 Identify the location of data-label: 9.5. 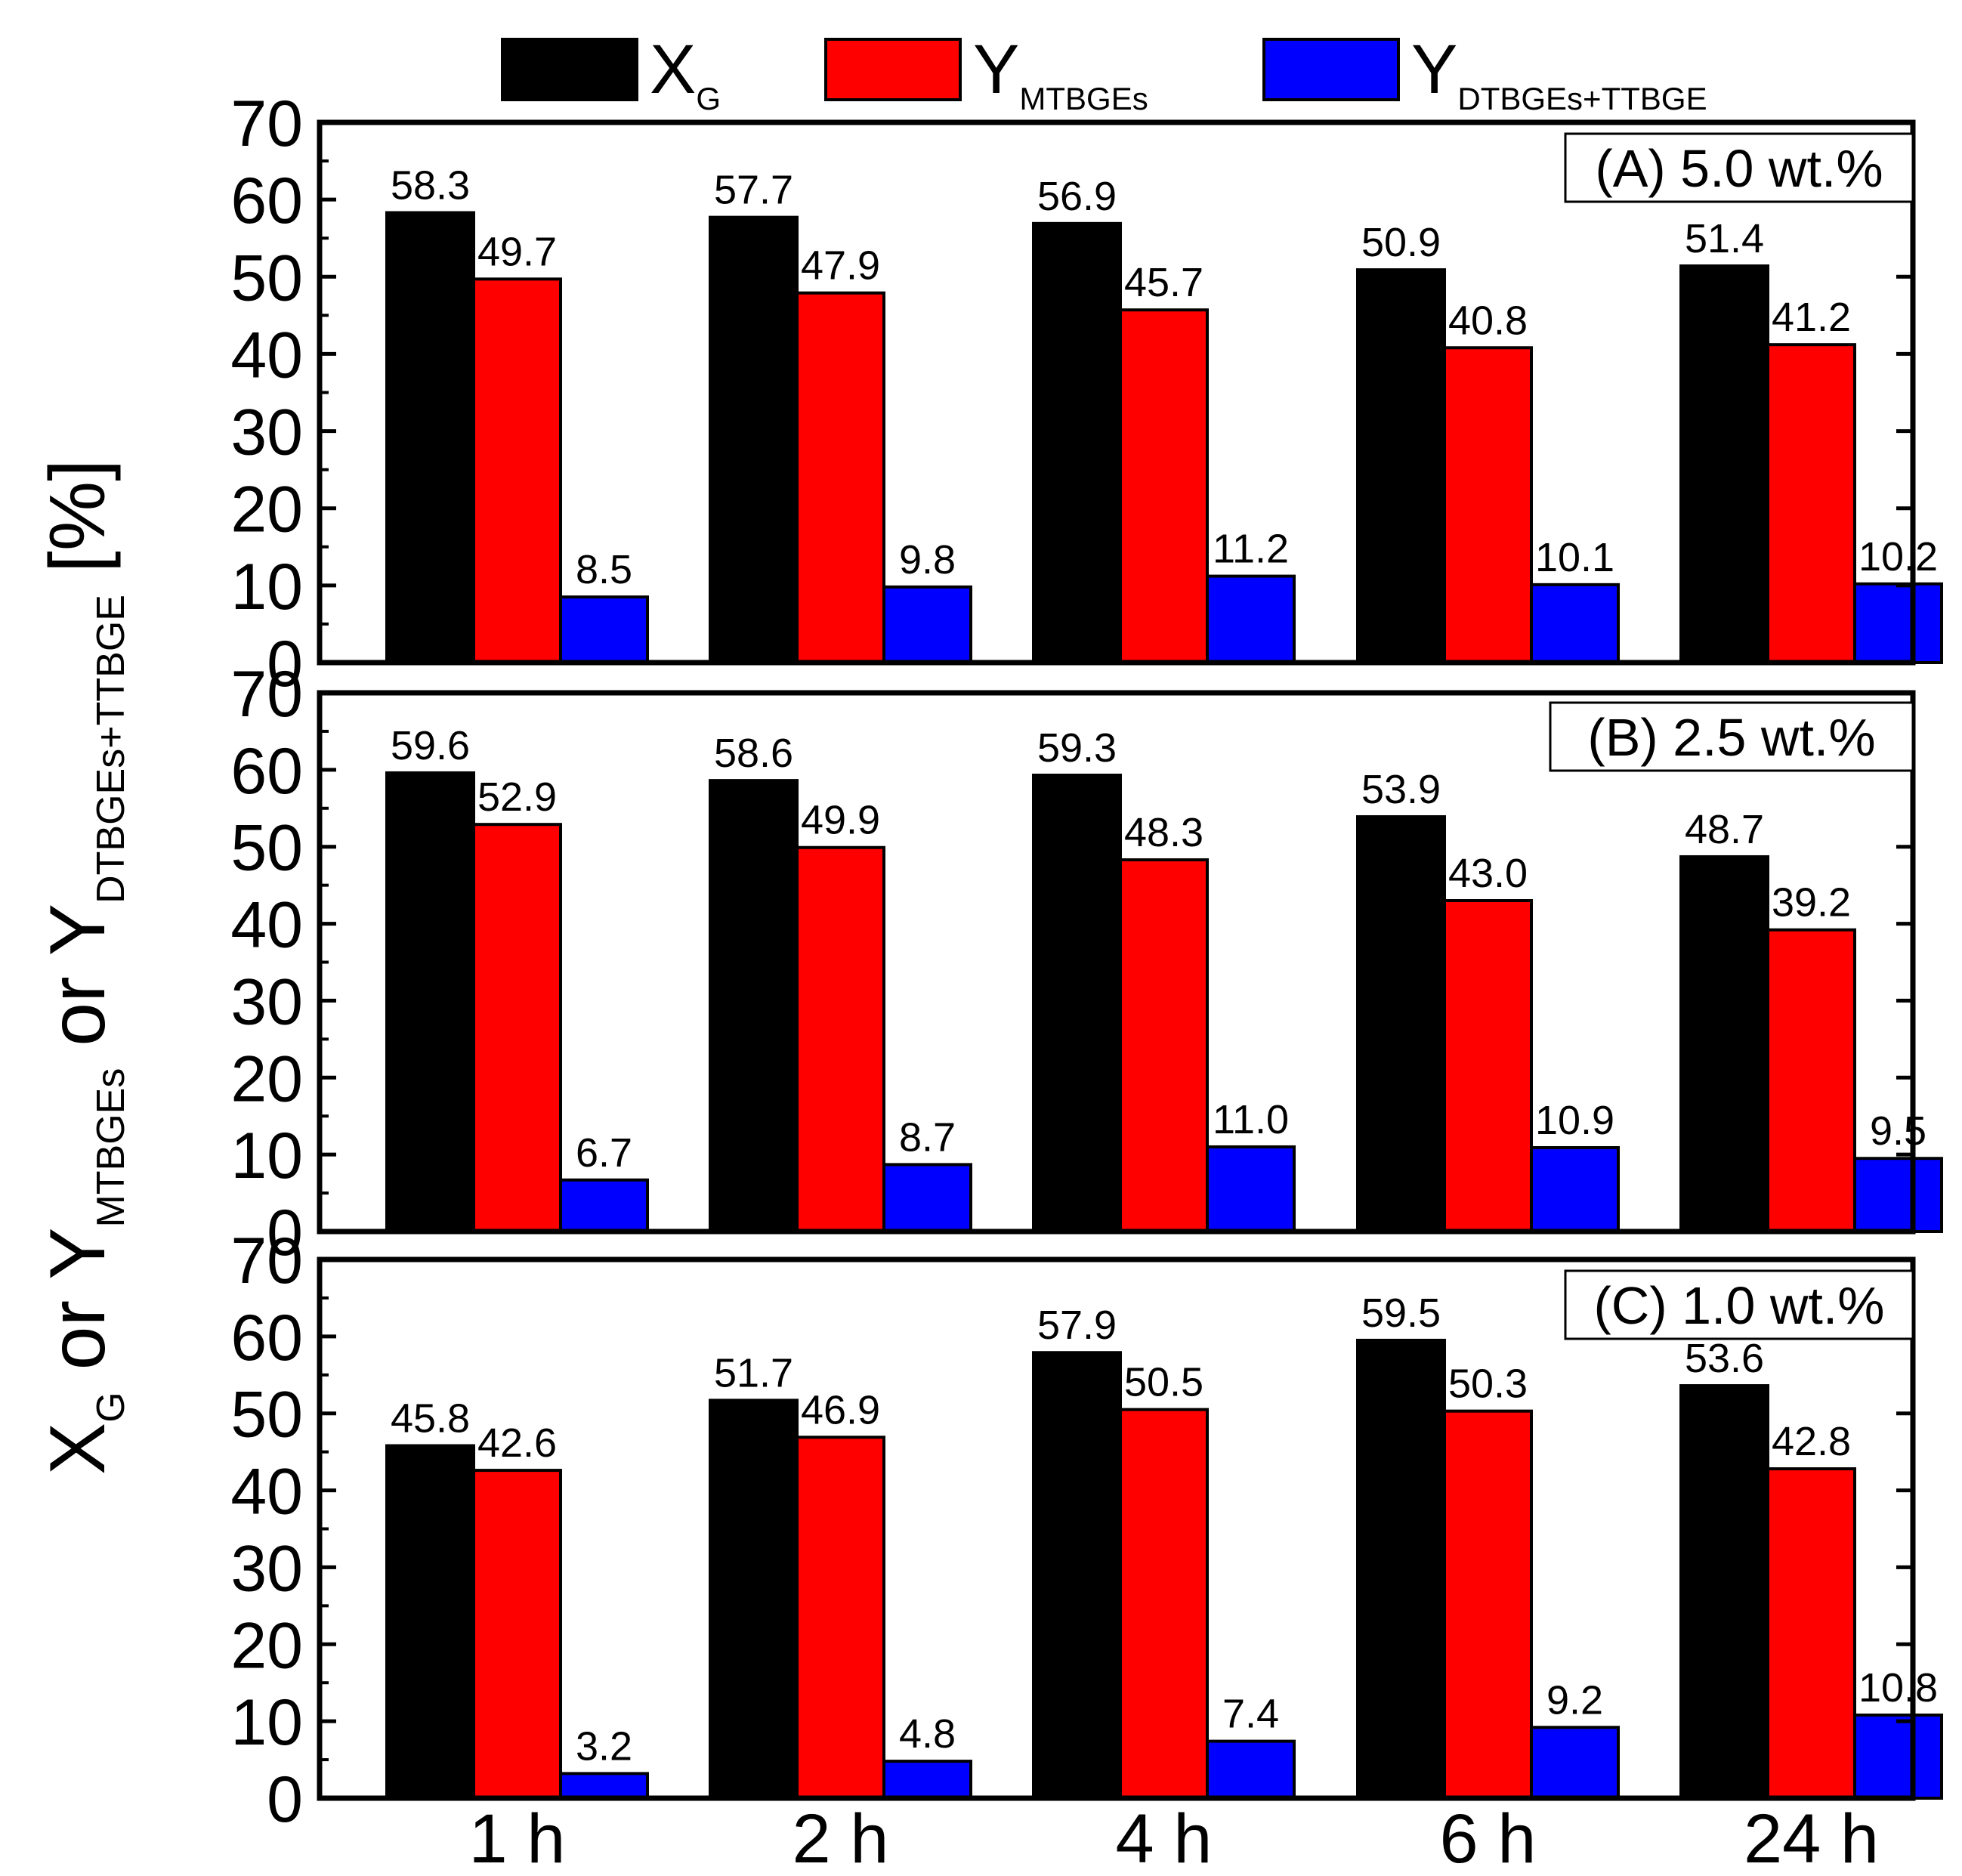
(1898, 1131).